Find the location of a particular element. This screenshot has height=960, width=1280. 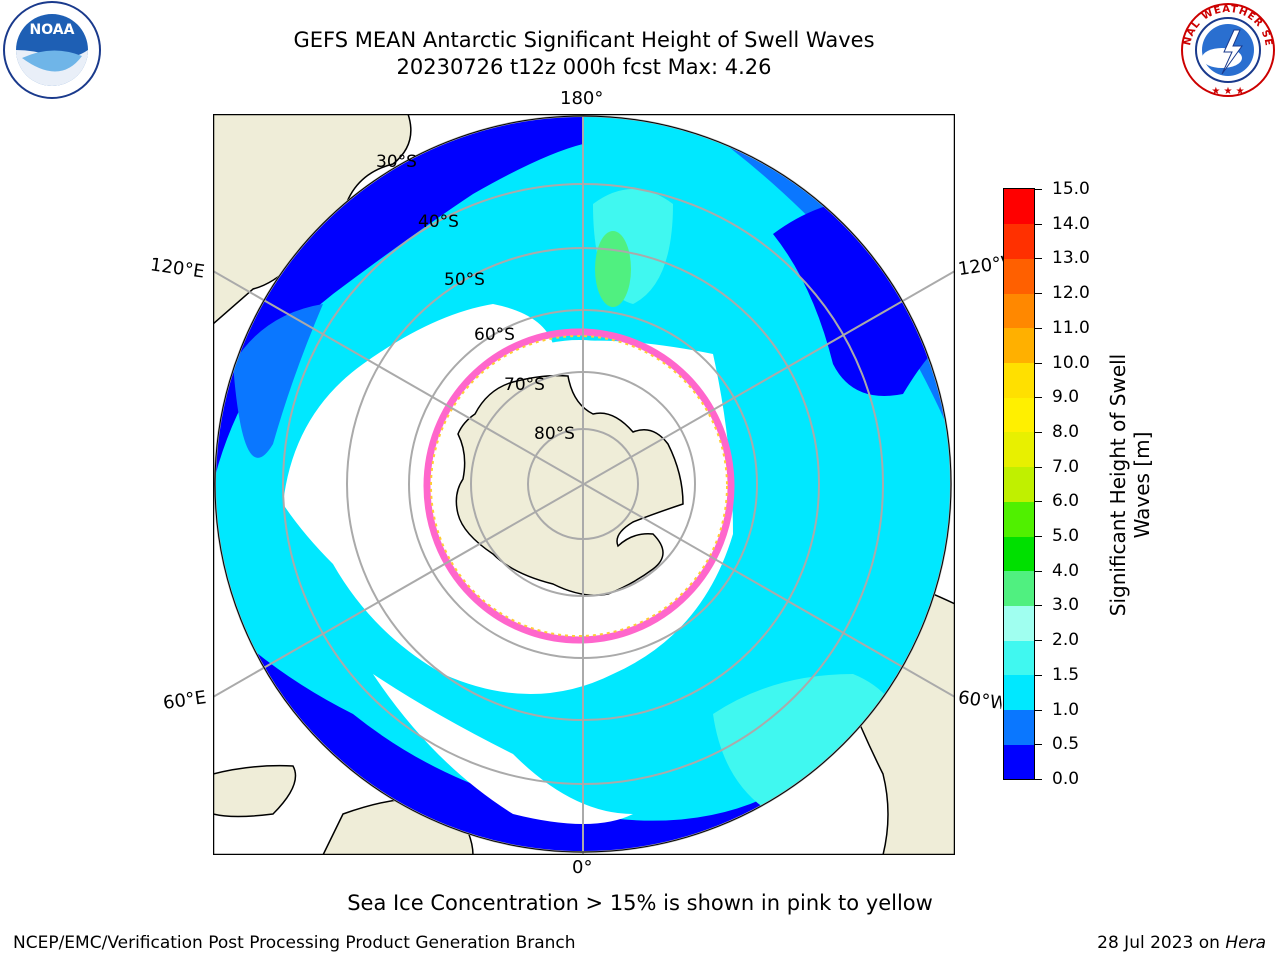

colorbar-tick-label: 7.0 is located at coordinates (1066, 466).